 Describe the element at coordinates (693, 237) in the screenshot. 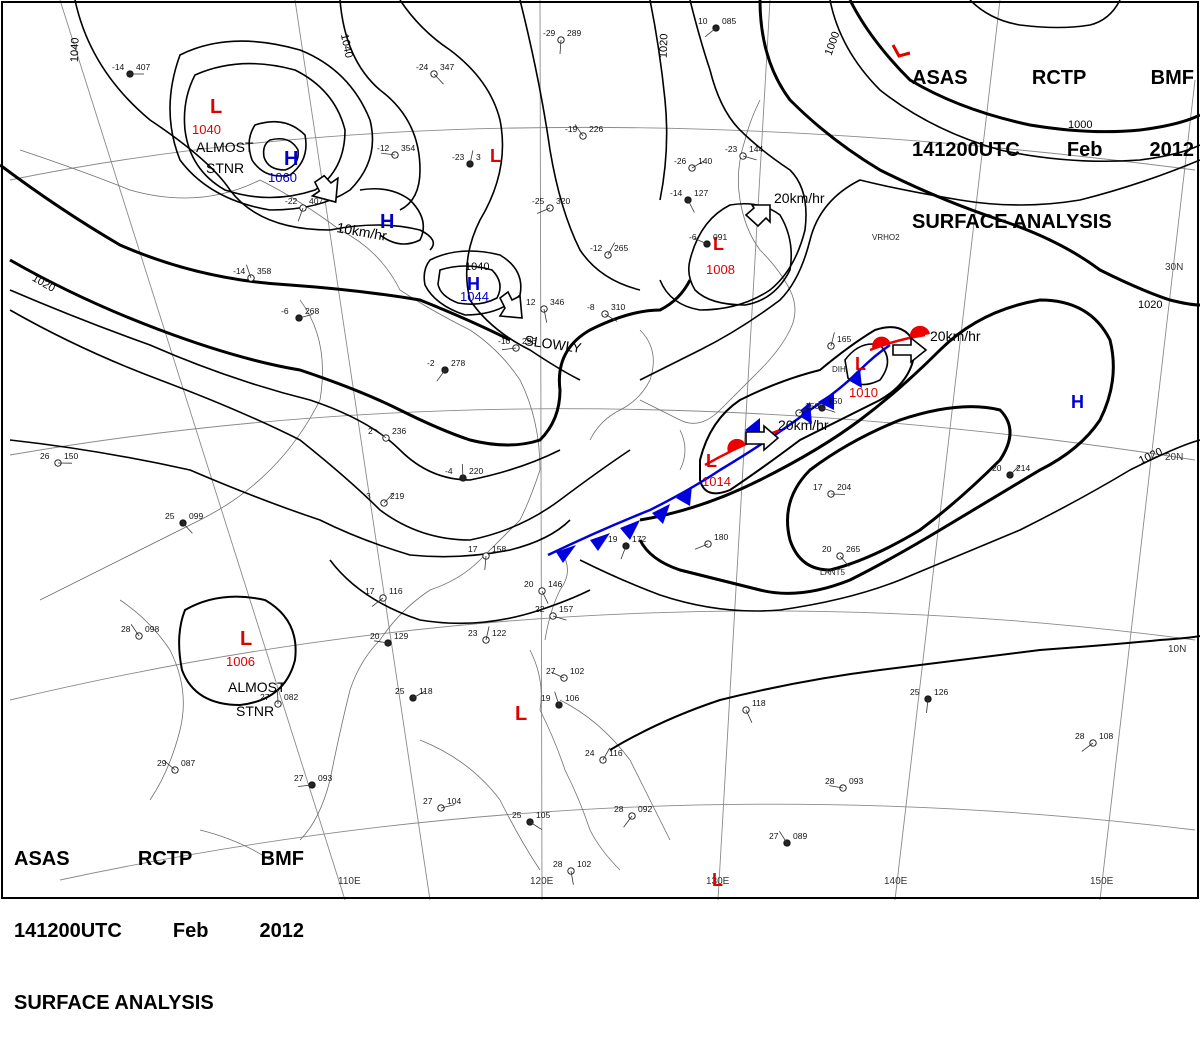

I see `station-temp: -6` at that location.